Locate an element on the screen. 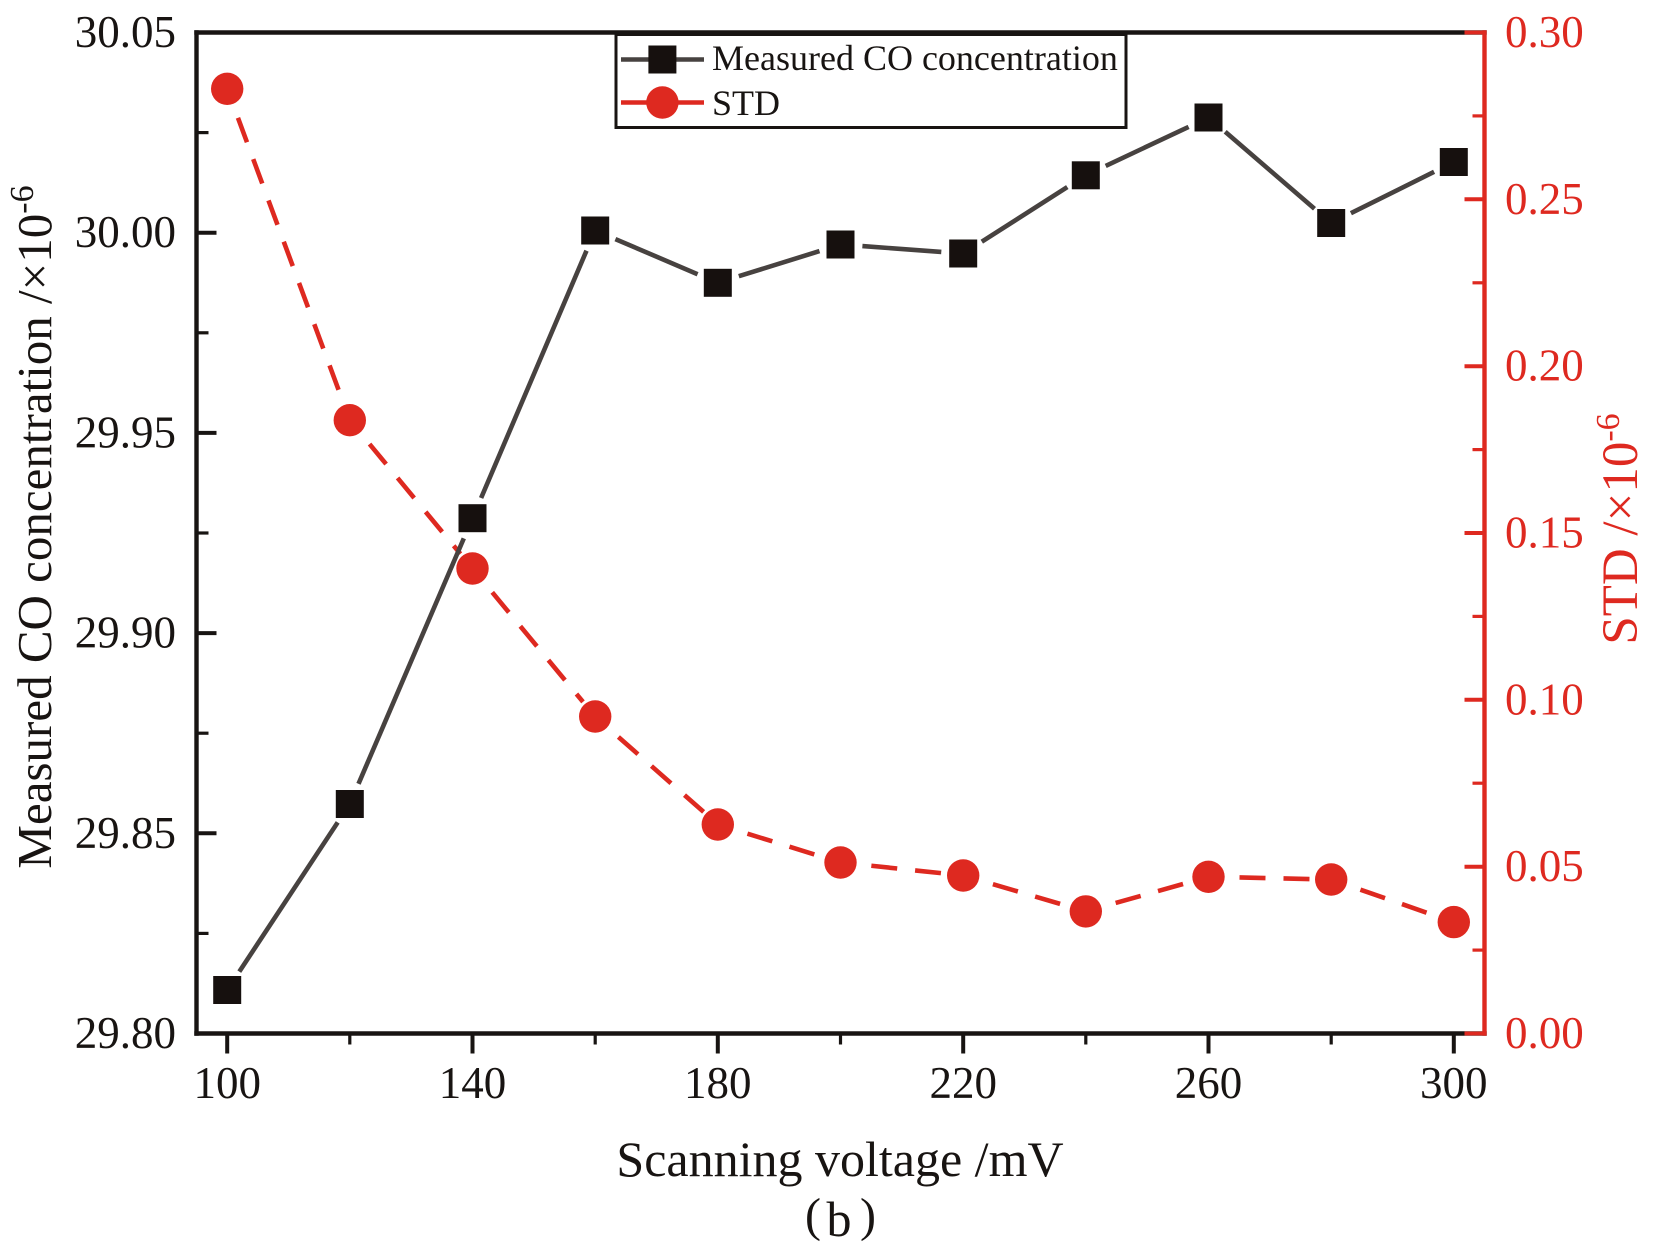  svg-text: 0.15 is located at coordinates (1544, 533).